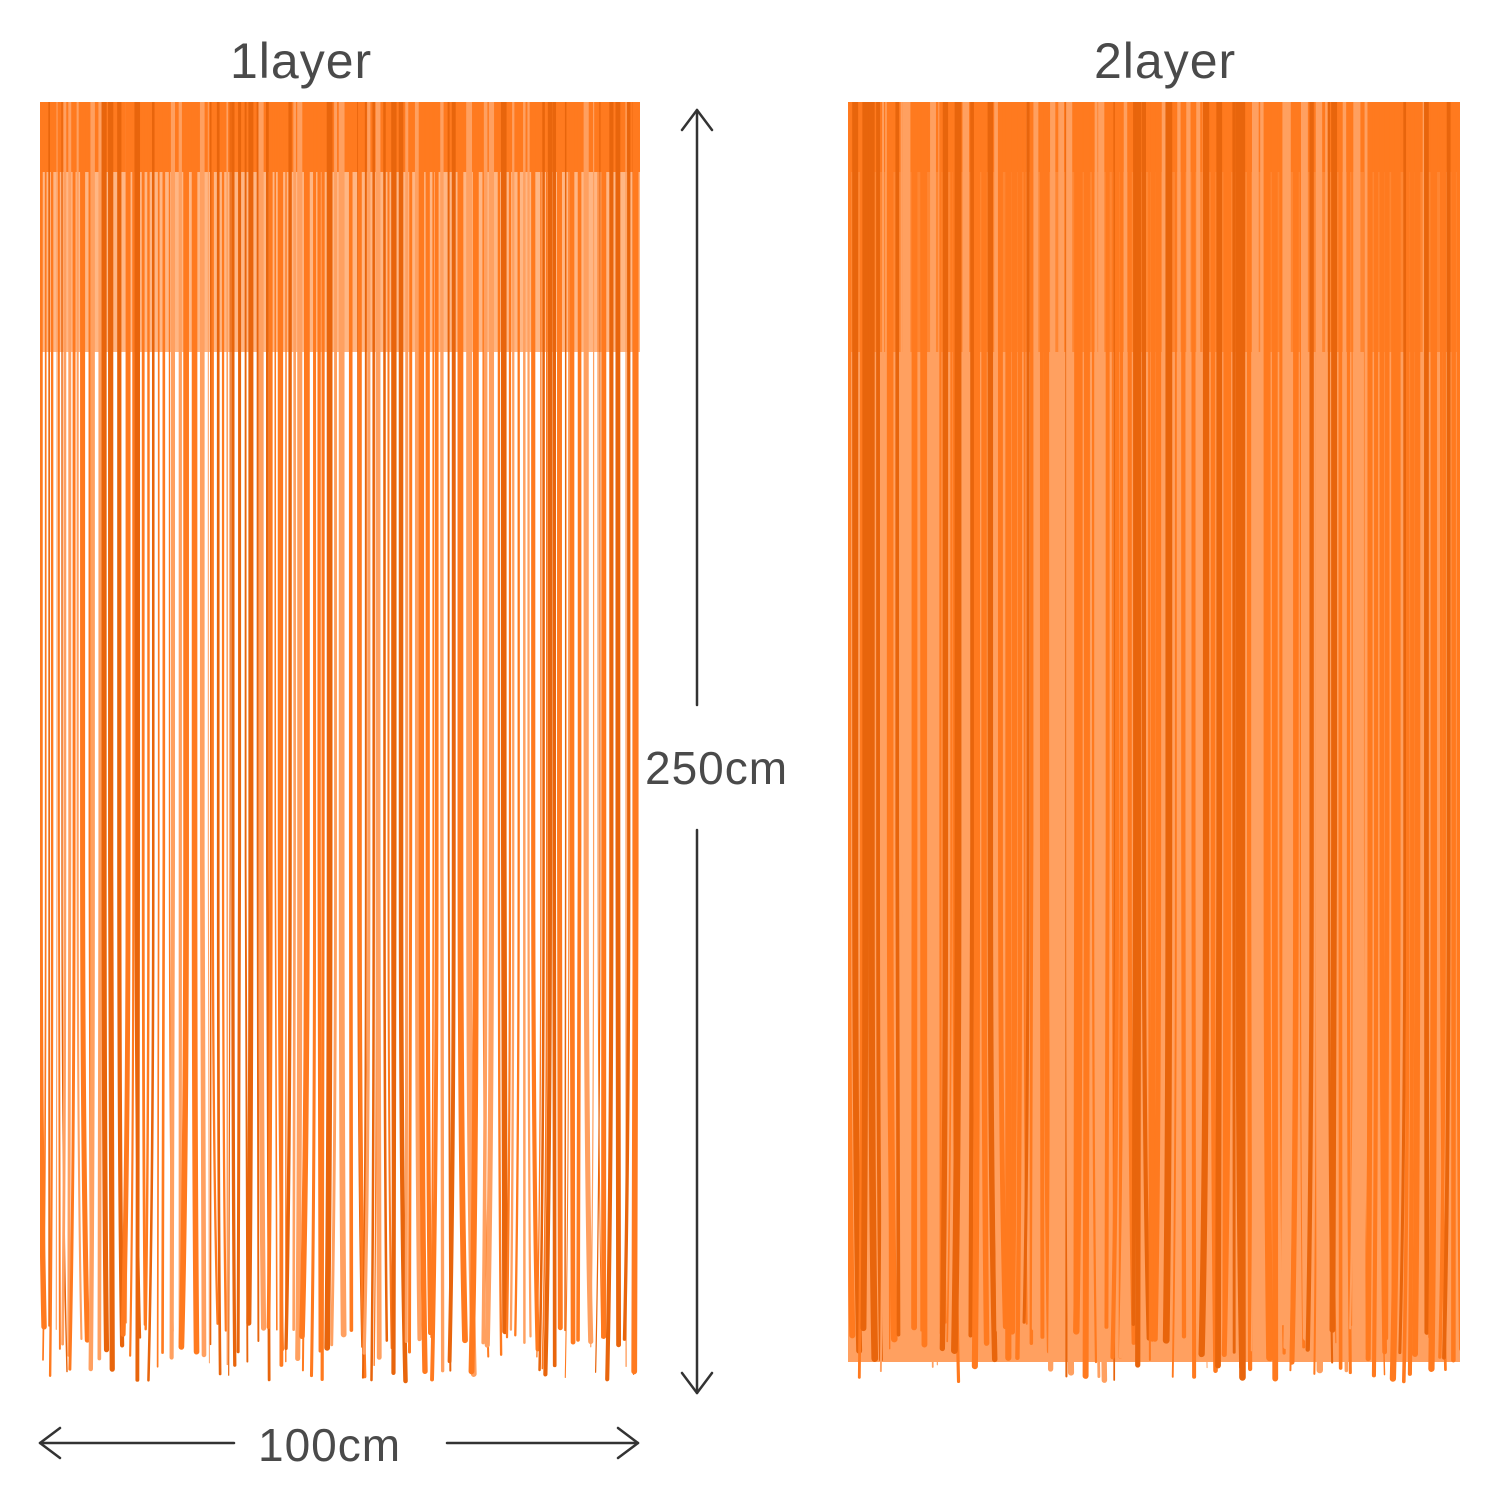 The image size is (1500, 1500). What do you see at coordinates (1165, 61) in the screenshot?
I see `layer2-label: 2layer` at bounding box center [1165, 61].